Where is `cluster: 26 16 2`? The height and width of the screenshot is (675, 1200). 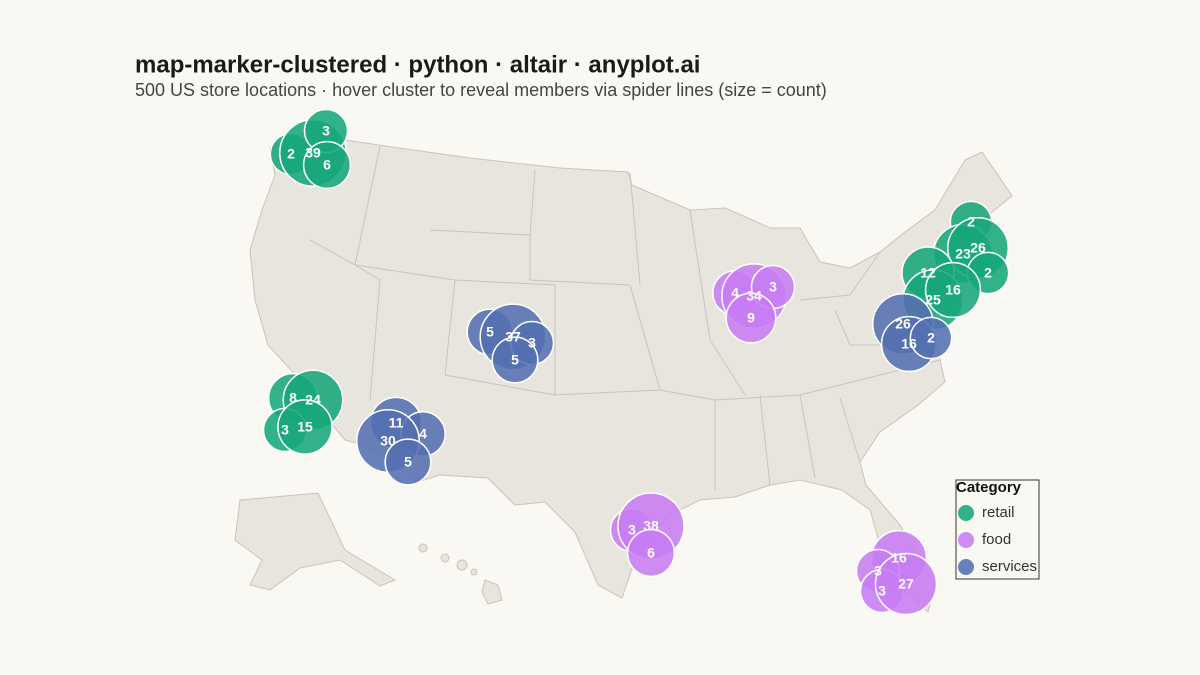
cluster: 26 16 2 is located at coordinates (912, 332).